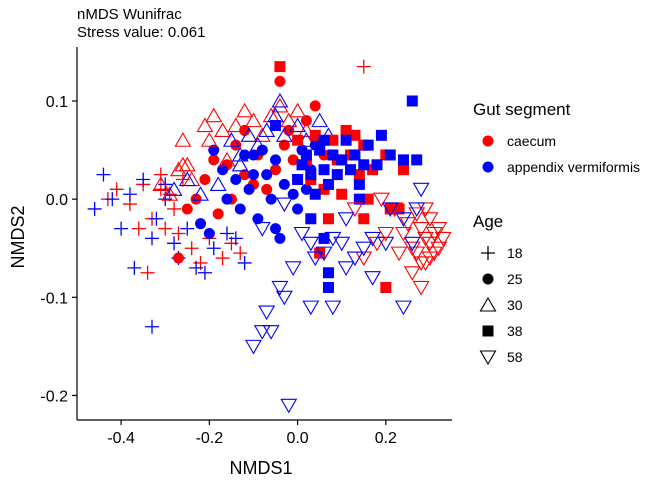 This screenshot has height=480, width=672. What do you see at coordinates (488, 141) in the screenshot?
I see `legend-color-swatch` at bounding box center [488, 141].